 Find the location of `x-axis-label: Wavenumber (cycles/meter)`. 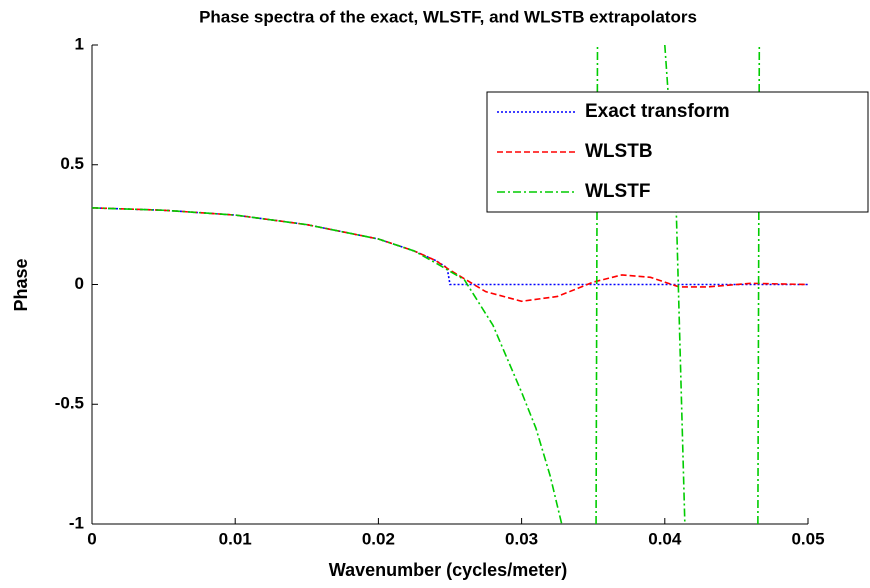

x-axis-label: Wavenumber (cycles/meter) is located at coordinates (448, 570).